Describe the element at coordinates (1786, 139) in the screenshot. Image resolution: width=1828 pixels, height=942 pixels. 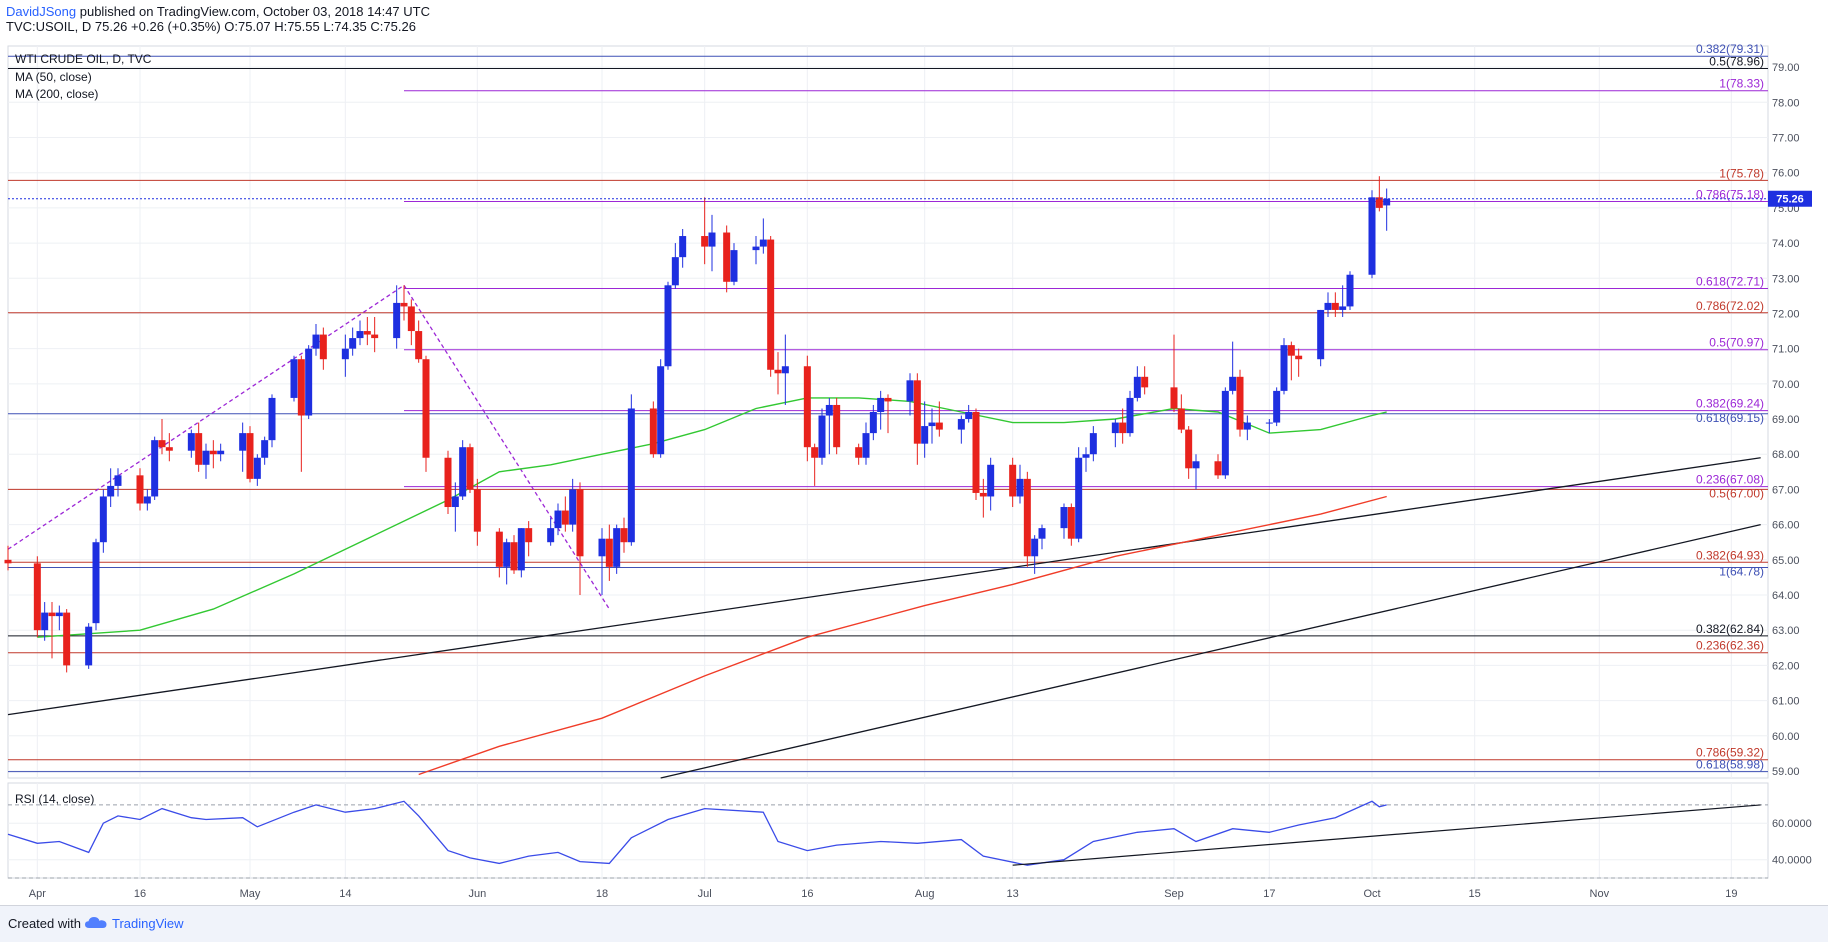
I see `y-tick-label: 77.00` at that location.